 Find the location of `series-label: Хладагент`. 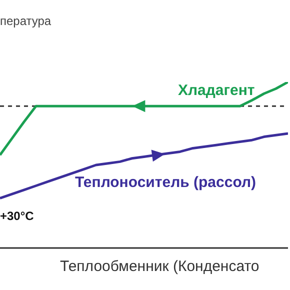

series-label: Хладагент is located at coordinates (216, 90).